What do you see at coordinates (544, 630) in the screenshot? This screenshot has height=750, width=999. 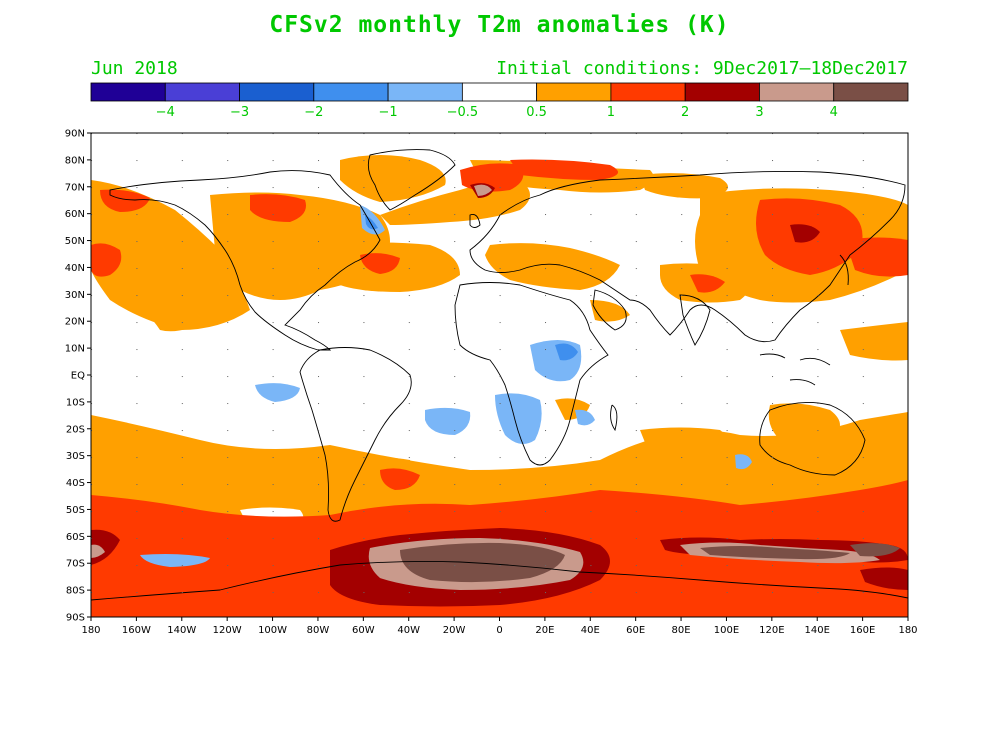 I see `lon-tick-label: 20E` at bounding box center [544, 630].